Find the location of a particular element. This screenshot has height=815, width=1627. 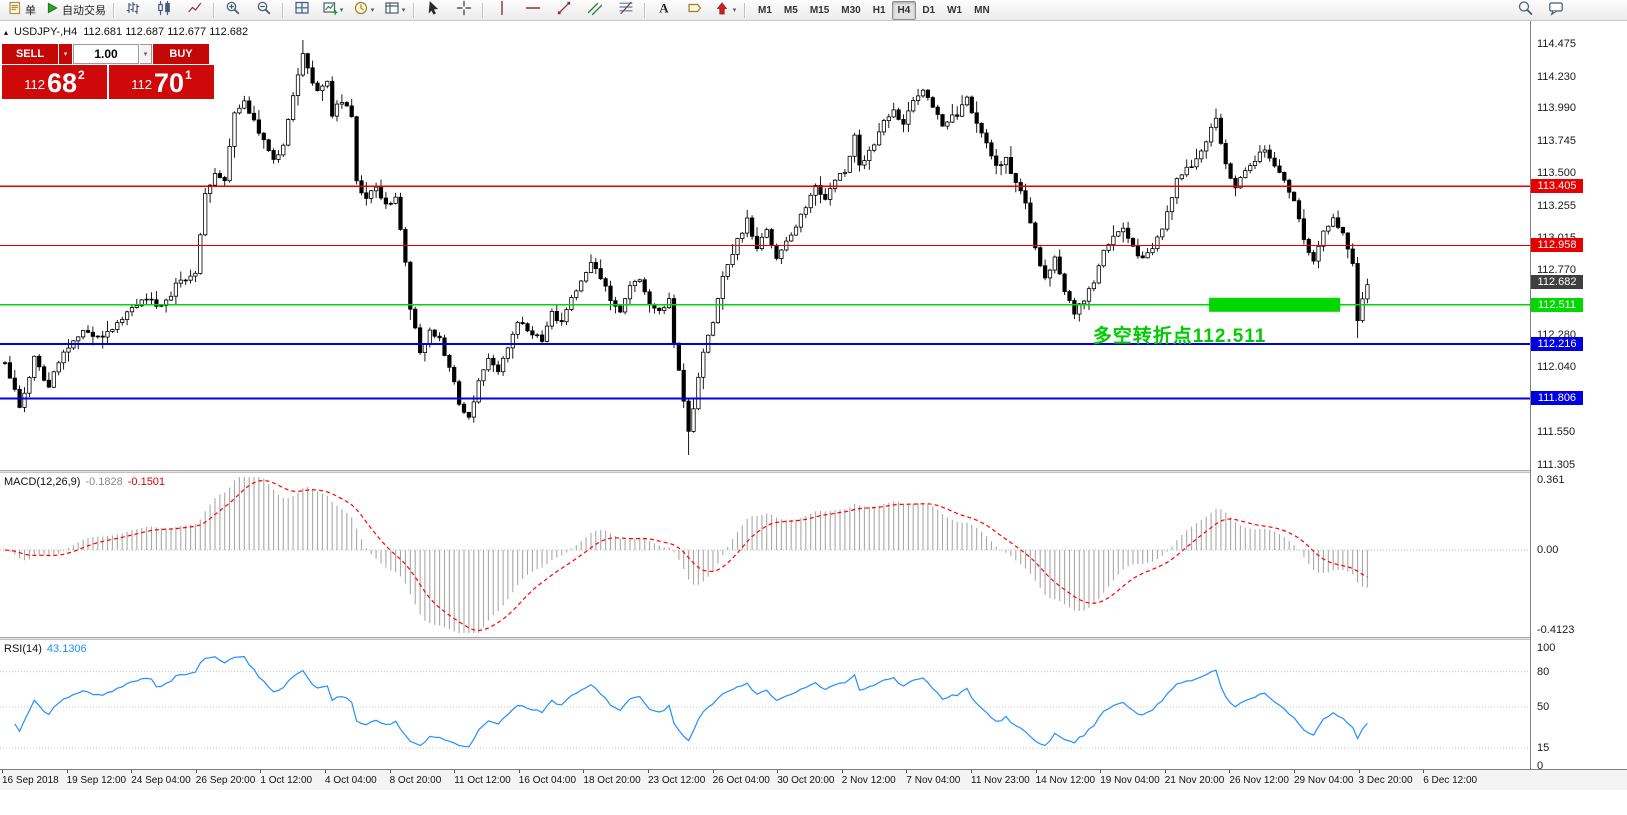

buy-price-button: 112 70 1 is located at coordinates (161, 82).